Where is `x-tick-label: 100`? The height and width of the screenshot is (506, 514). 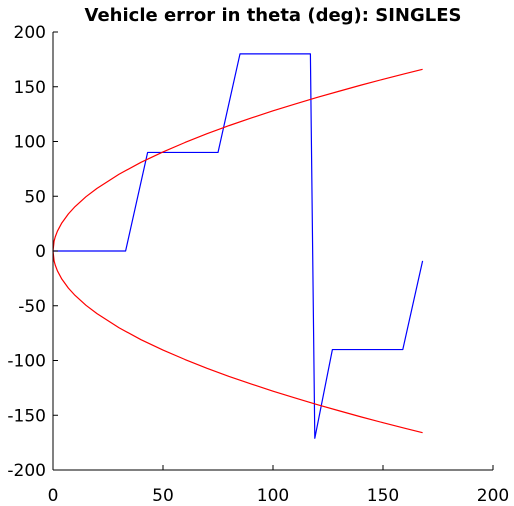 x-tick-label: 100 is located at coordinates (273, 496).